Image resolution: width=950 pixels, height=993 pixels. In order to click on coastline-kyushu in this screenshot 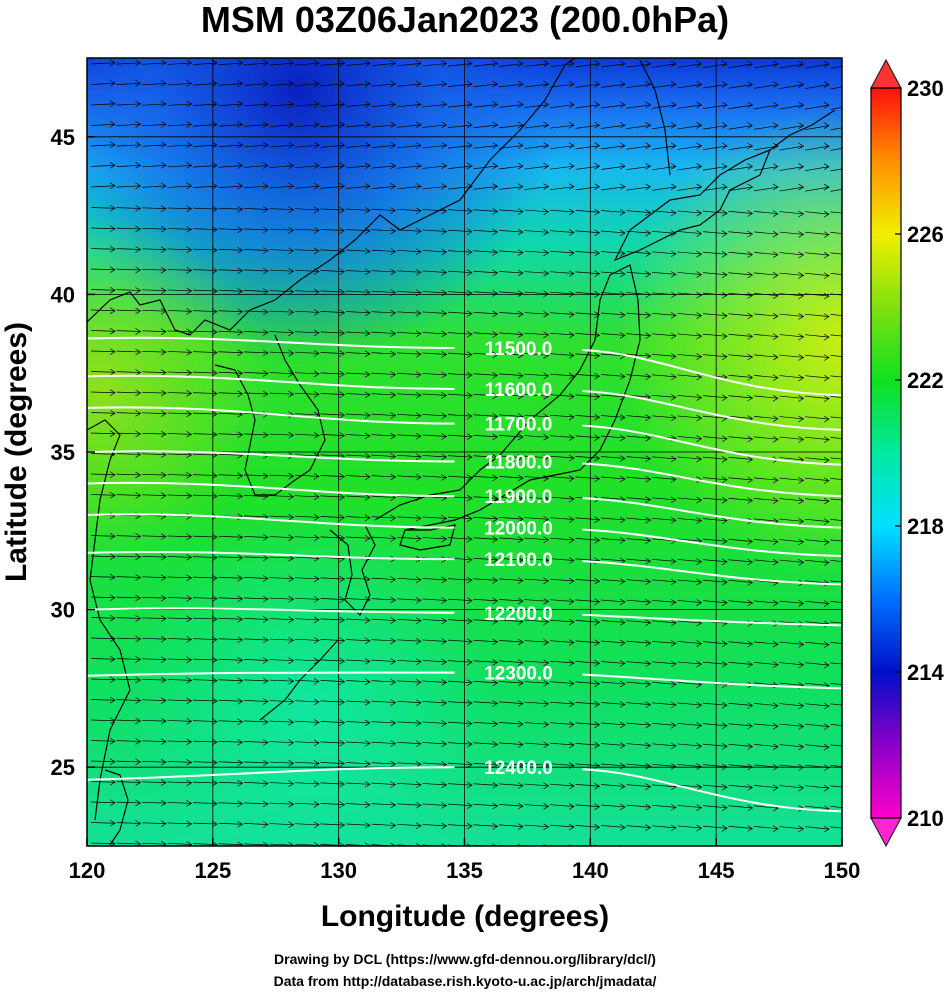, I will do `click(352, 570)`.